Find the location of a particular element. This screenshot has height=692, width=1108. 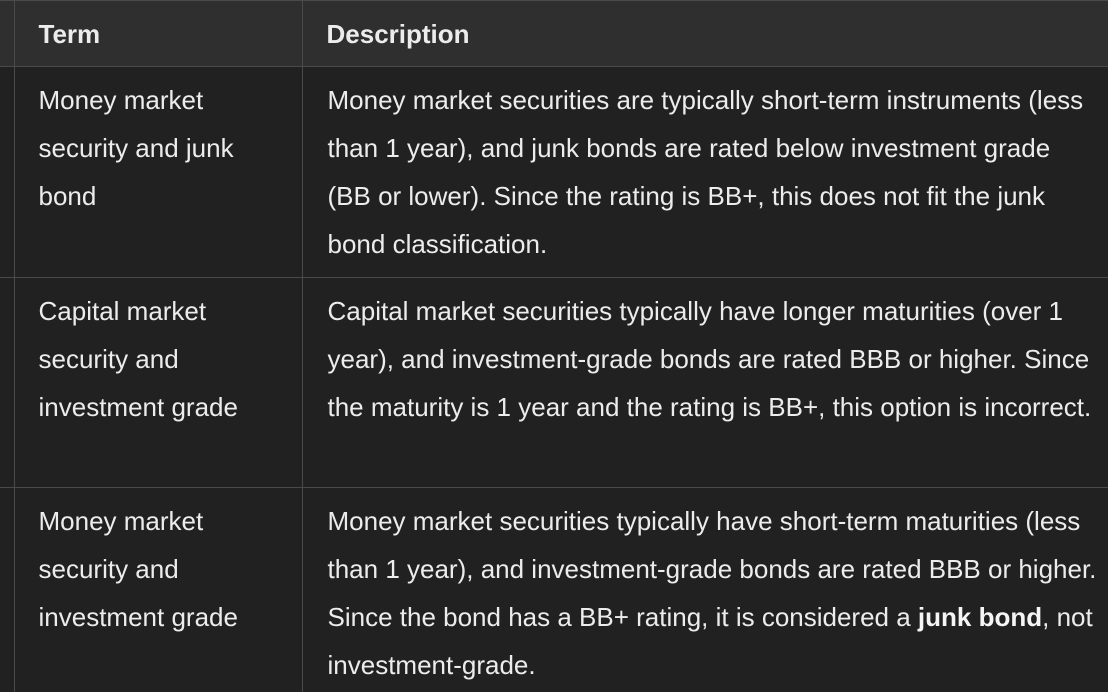

header-description: Description is located at coordinates (704, 33).